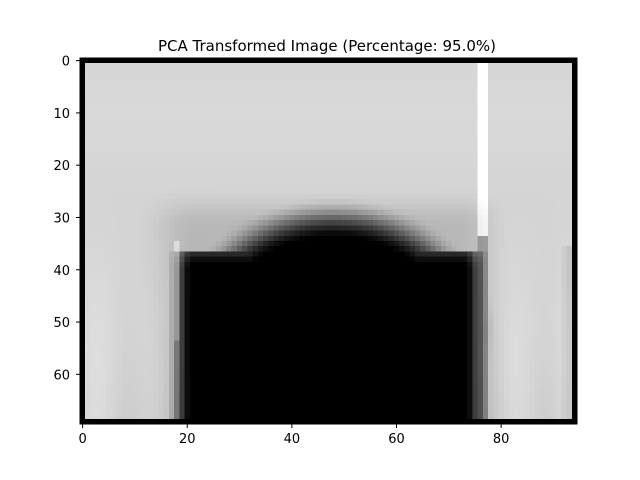 The width and height of the screenshot is (640, 480). I want to click on x-tick-label: 40, so click(292, 439).